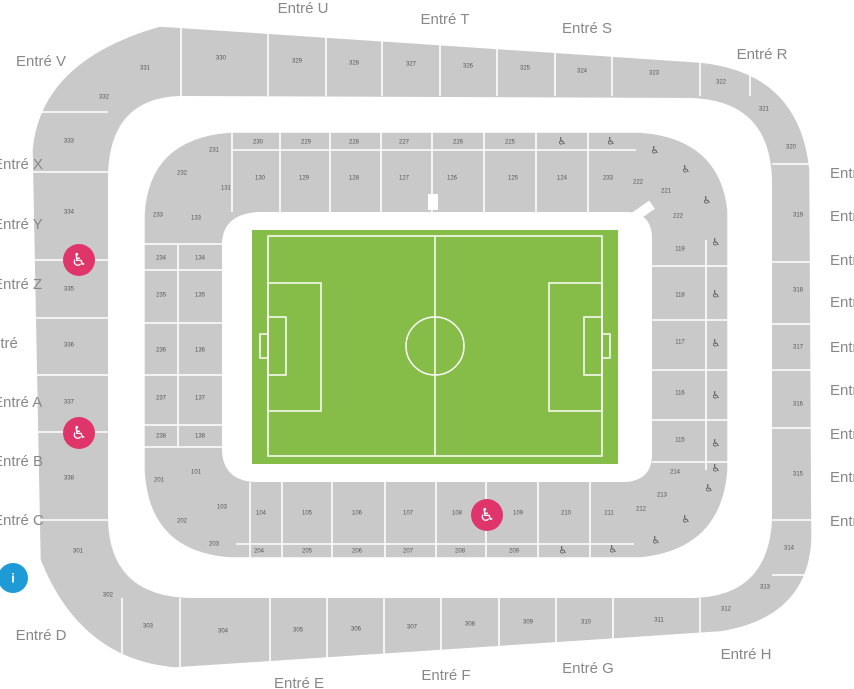  What do you see at coordinates (307, 552) in the screenshot?
I see `section-label: 205` at bounding box center [307, 552].